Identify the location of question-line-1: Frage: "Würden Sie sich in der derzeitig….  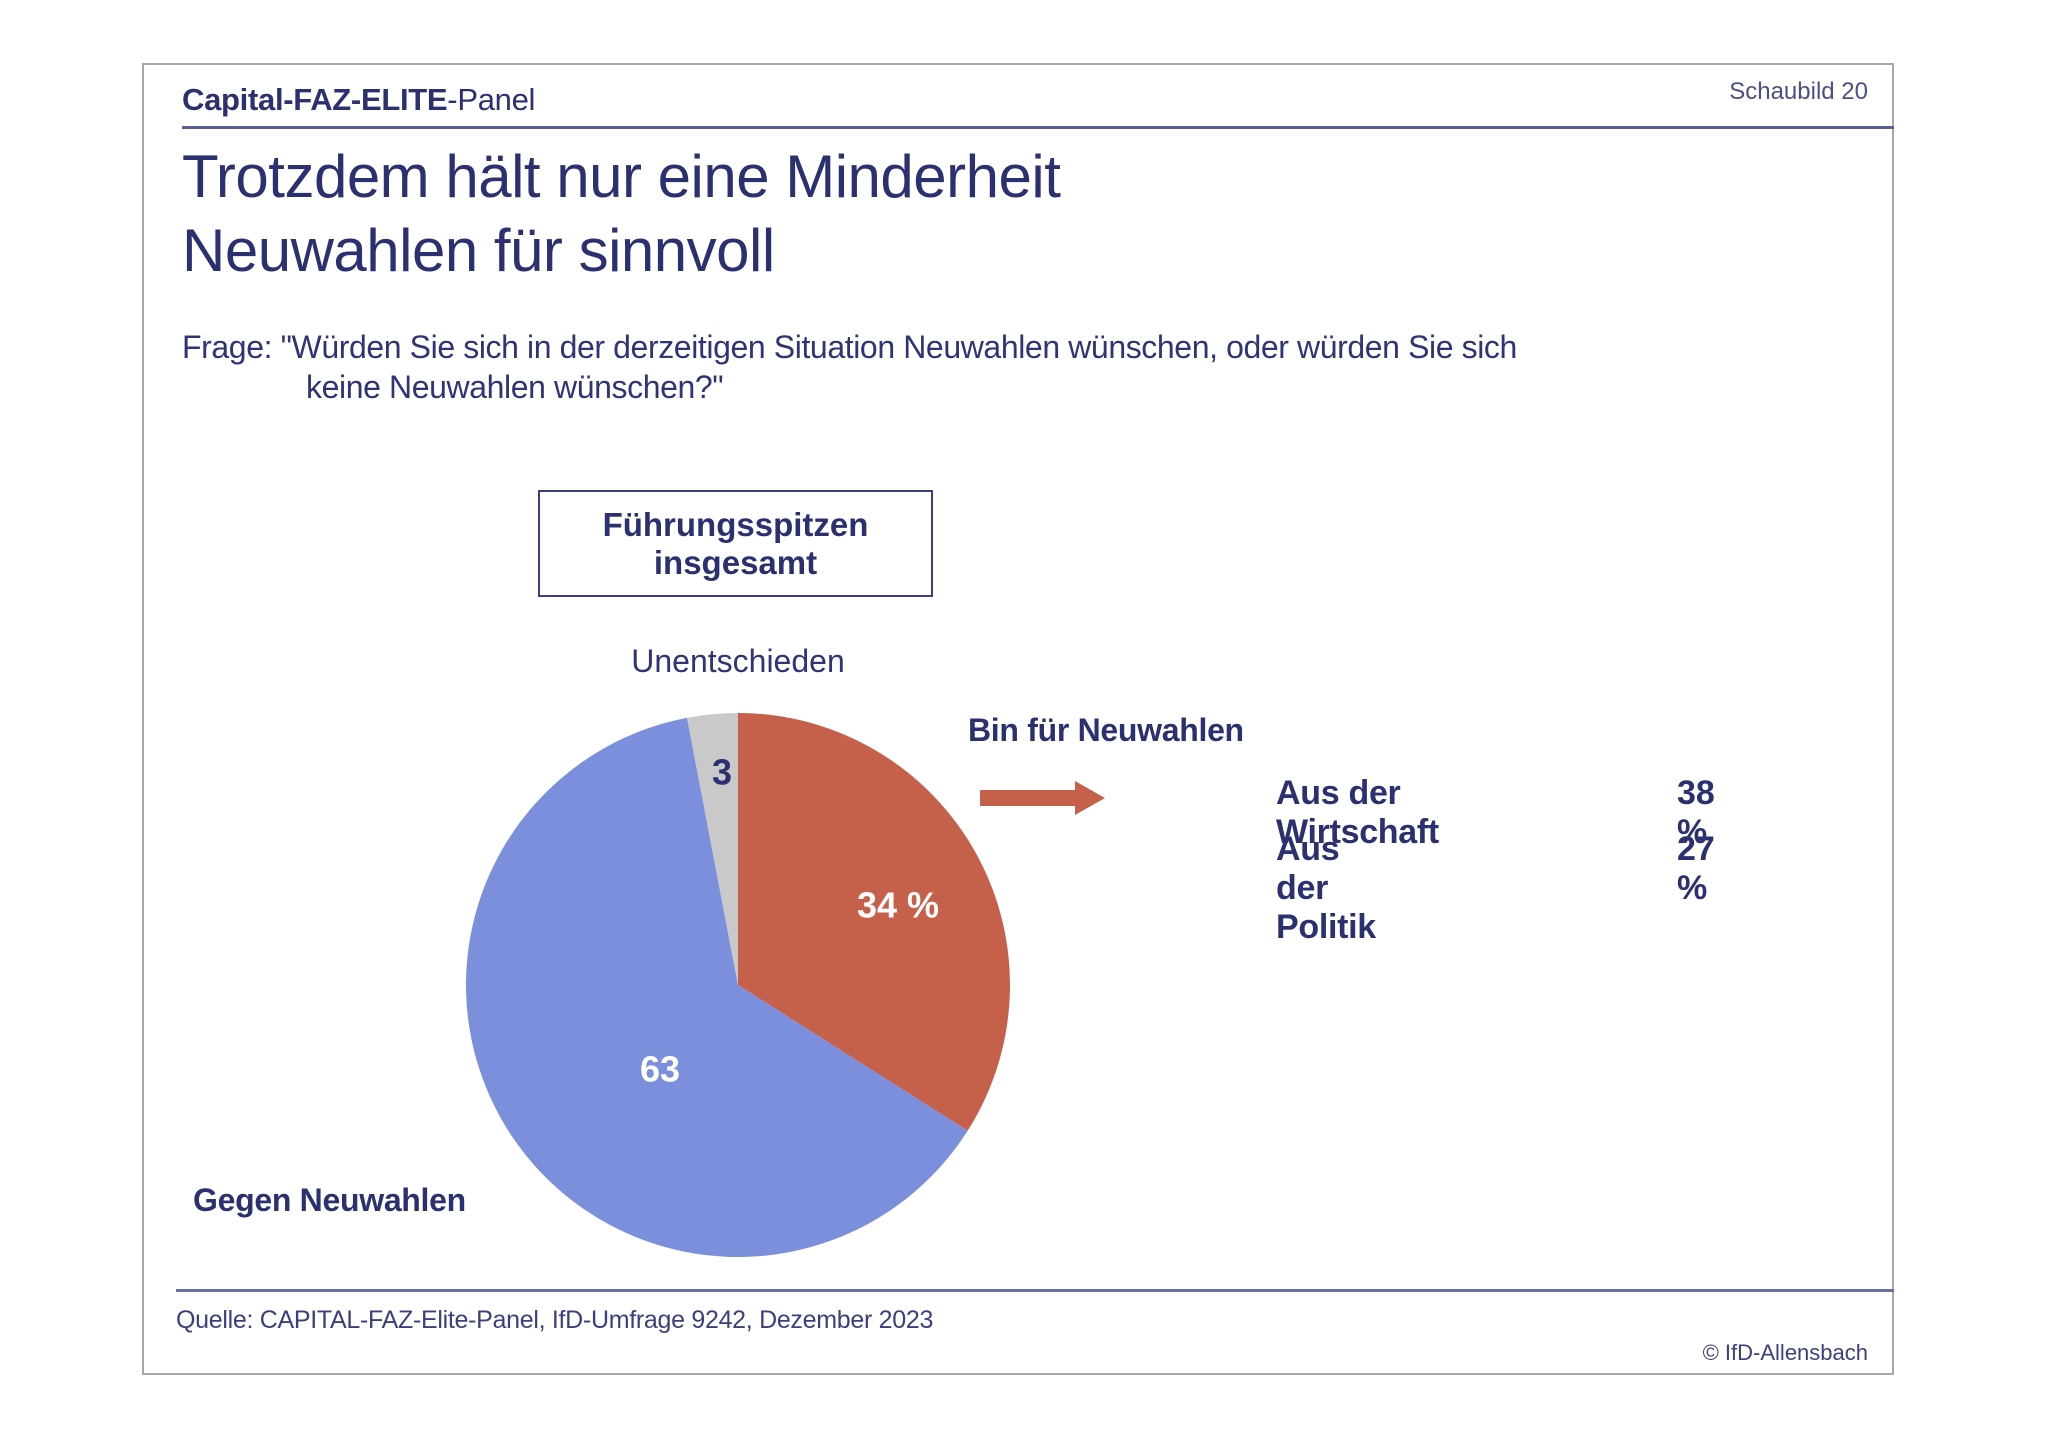
(849, 347).